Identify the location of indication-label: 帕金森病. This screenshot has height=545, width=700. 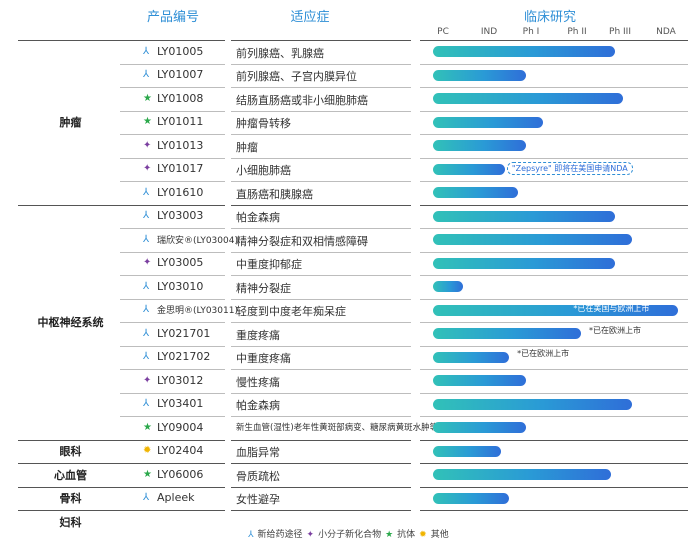
(258, 406).